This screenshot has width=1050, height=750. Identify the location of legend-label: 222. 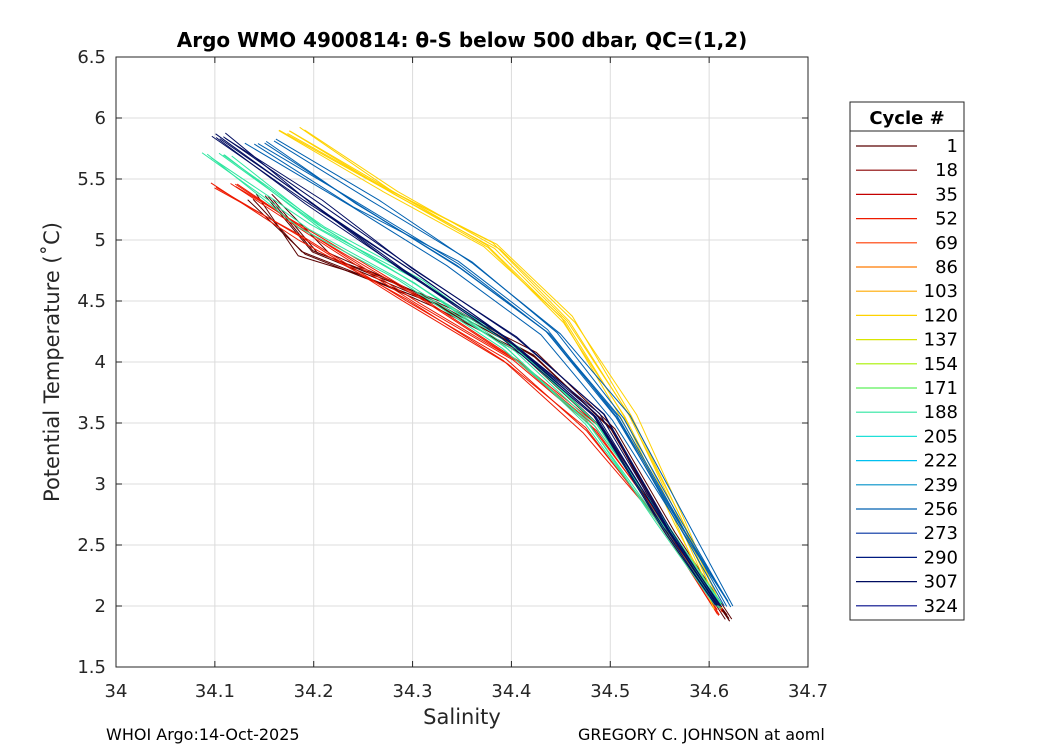
(941, 461).